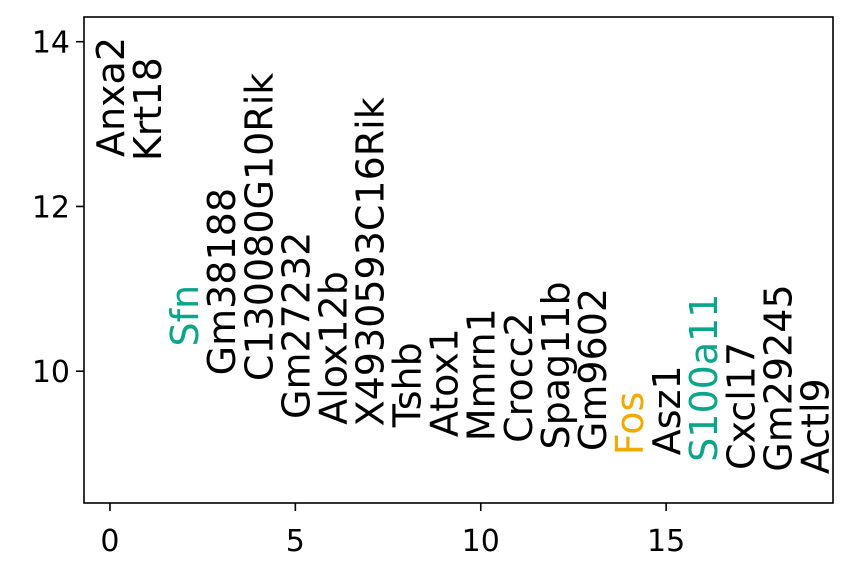 The image size is (851, 575). What do you see at coordinates (481, 541) in the screenshot?
I see `x-tick-label: 10` at bounding box center [481, 541].